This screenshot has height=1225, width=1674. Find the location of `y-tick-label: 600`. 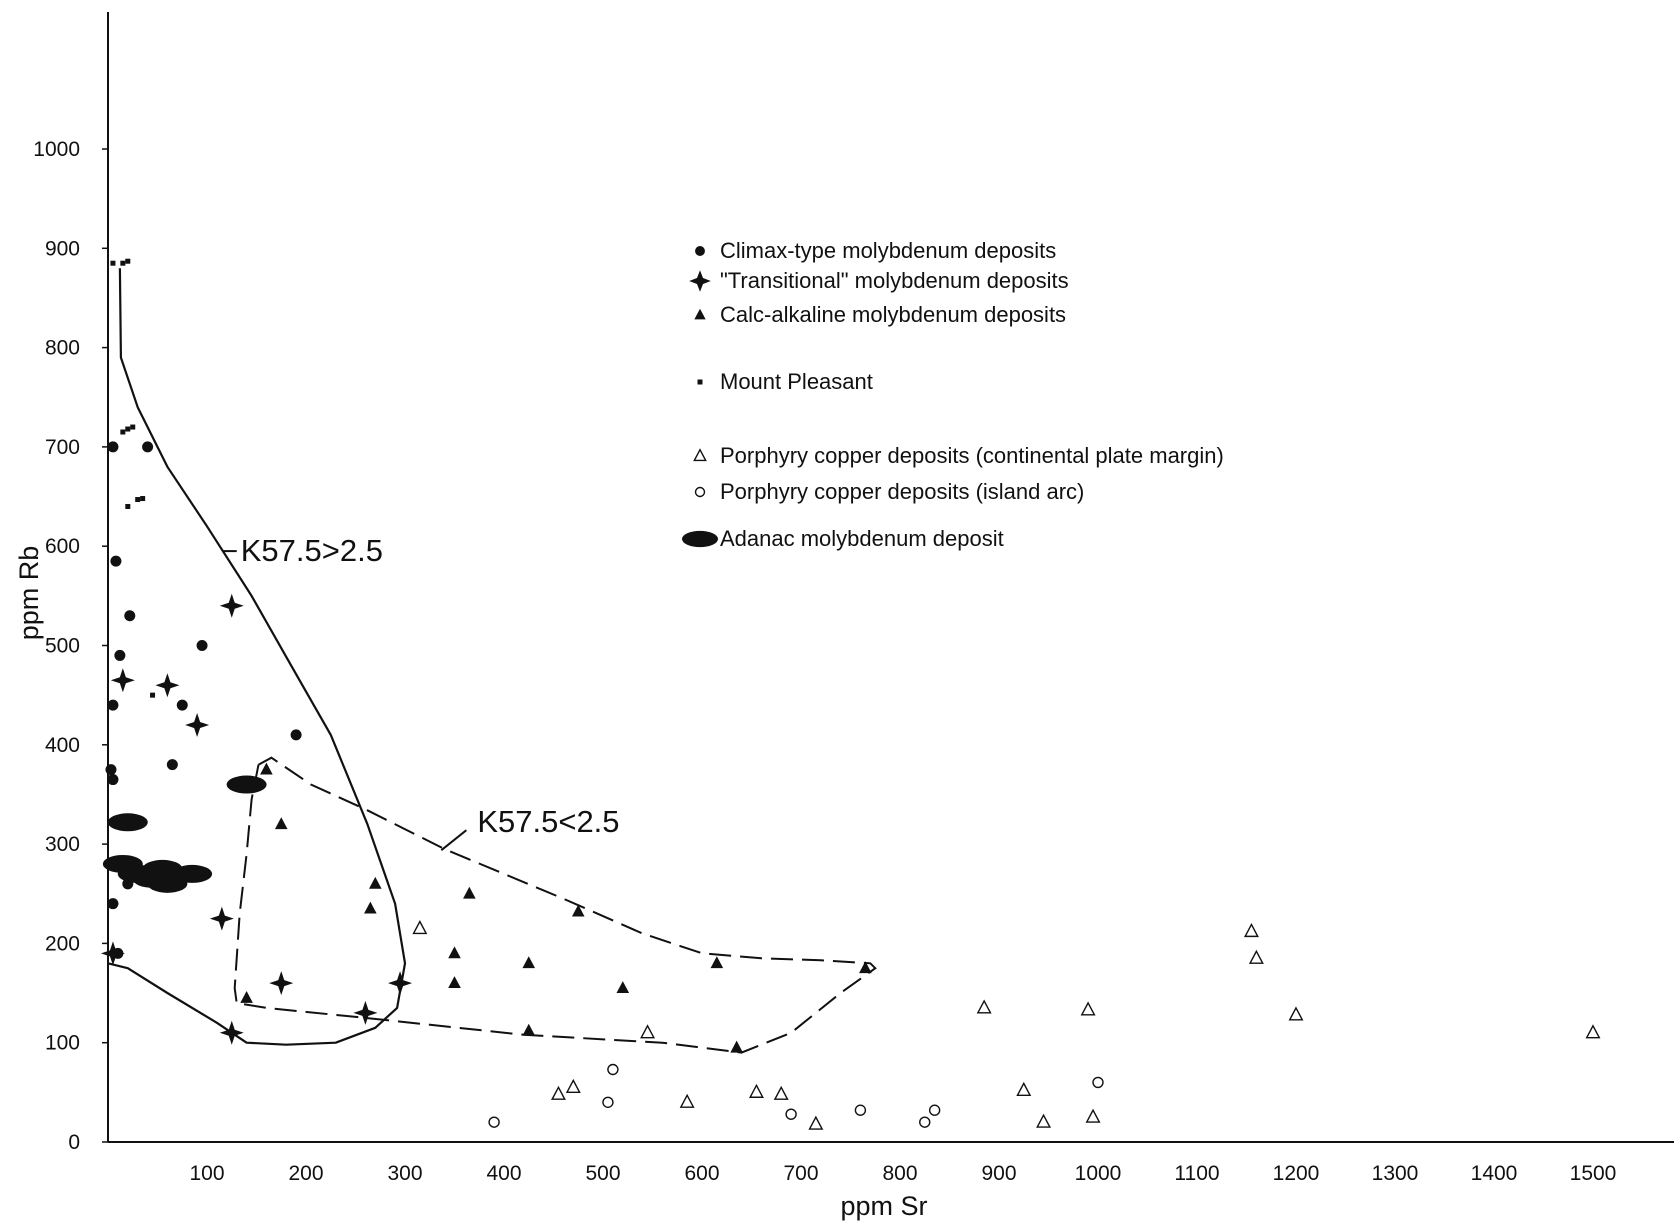

y-tick-label: 600 is located at coordinates (62, 546).